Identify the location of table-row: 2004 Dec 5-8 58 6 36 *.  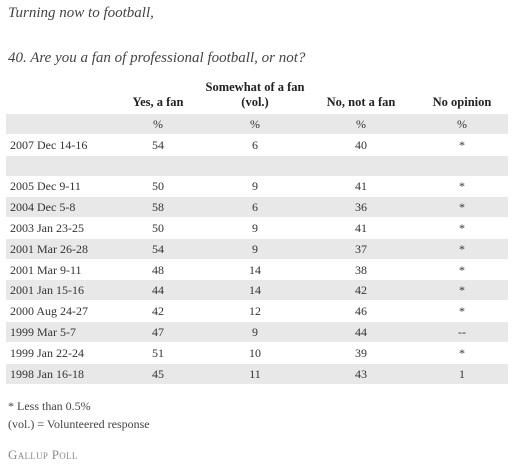
(257, 208).